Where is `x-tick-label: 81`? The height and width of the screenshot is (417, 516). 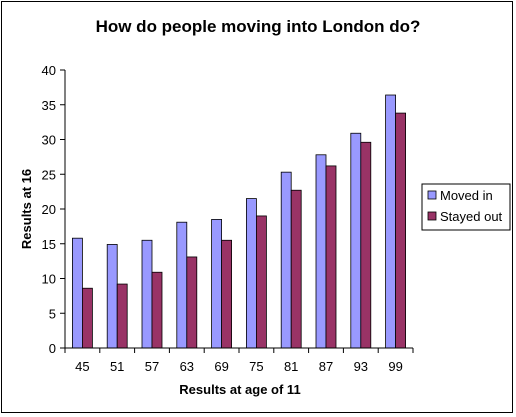
x-tick-label: 81 is located at coordinates (291, 366).